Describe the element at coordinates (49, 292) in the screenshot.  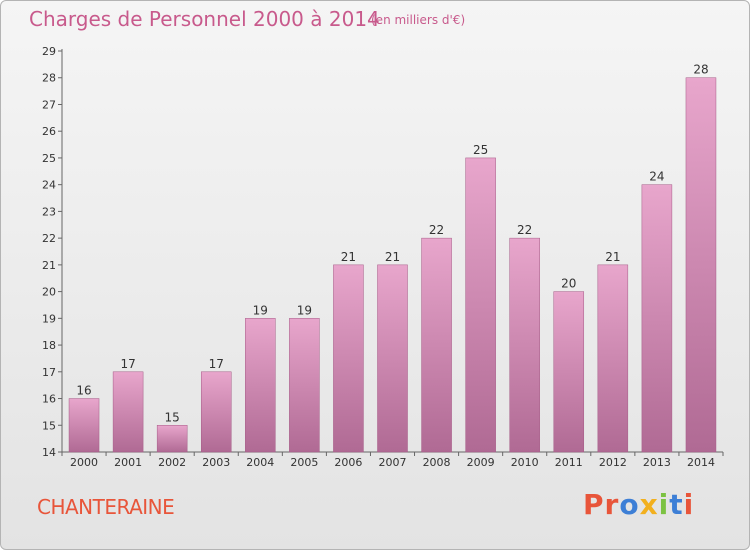
I see `y-tick-label: 20` at that location.